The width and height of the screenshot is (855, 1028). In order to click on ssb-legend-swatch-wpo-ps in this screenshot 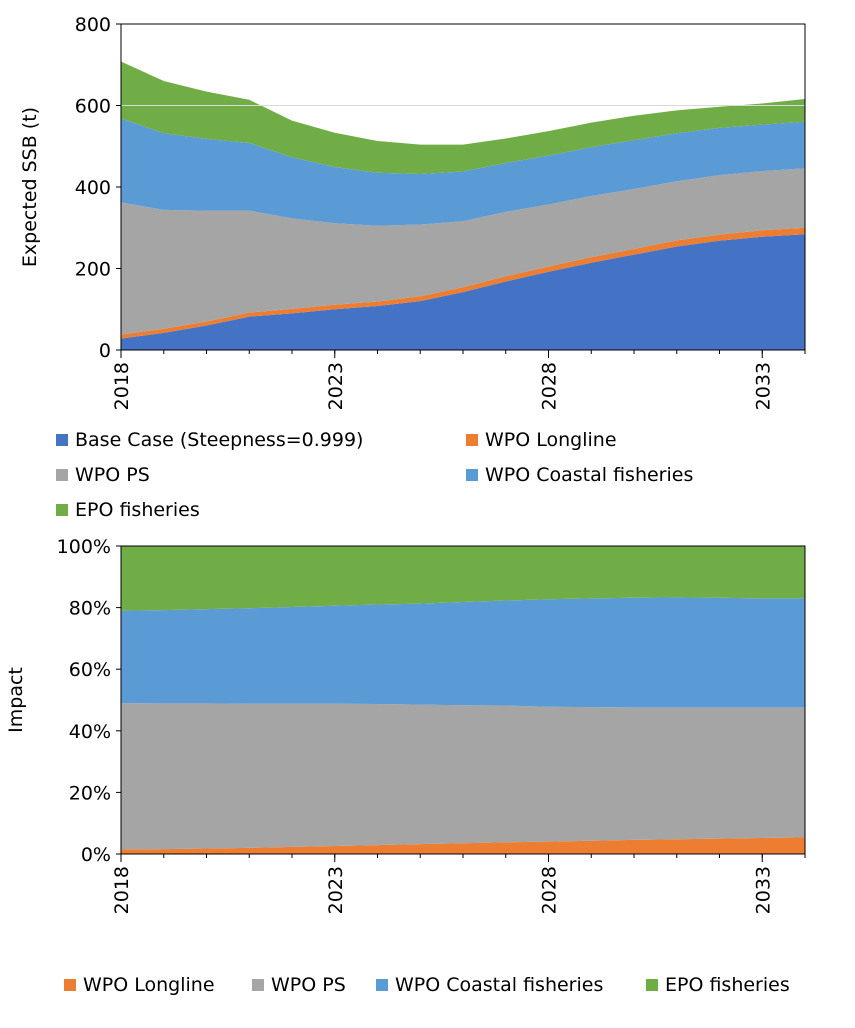, I will do `click(62, 475)`.